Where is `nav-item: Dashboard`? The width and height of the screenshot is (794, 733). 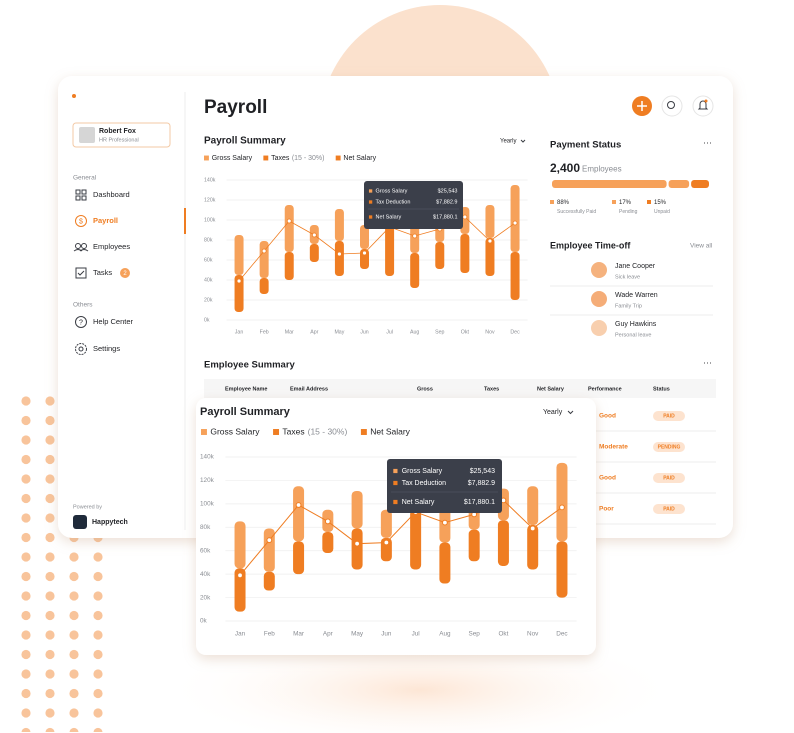
nav-item: Dashboard is located at coordinates (111, 194).